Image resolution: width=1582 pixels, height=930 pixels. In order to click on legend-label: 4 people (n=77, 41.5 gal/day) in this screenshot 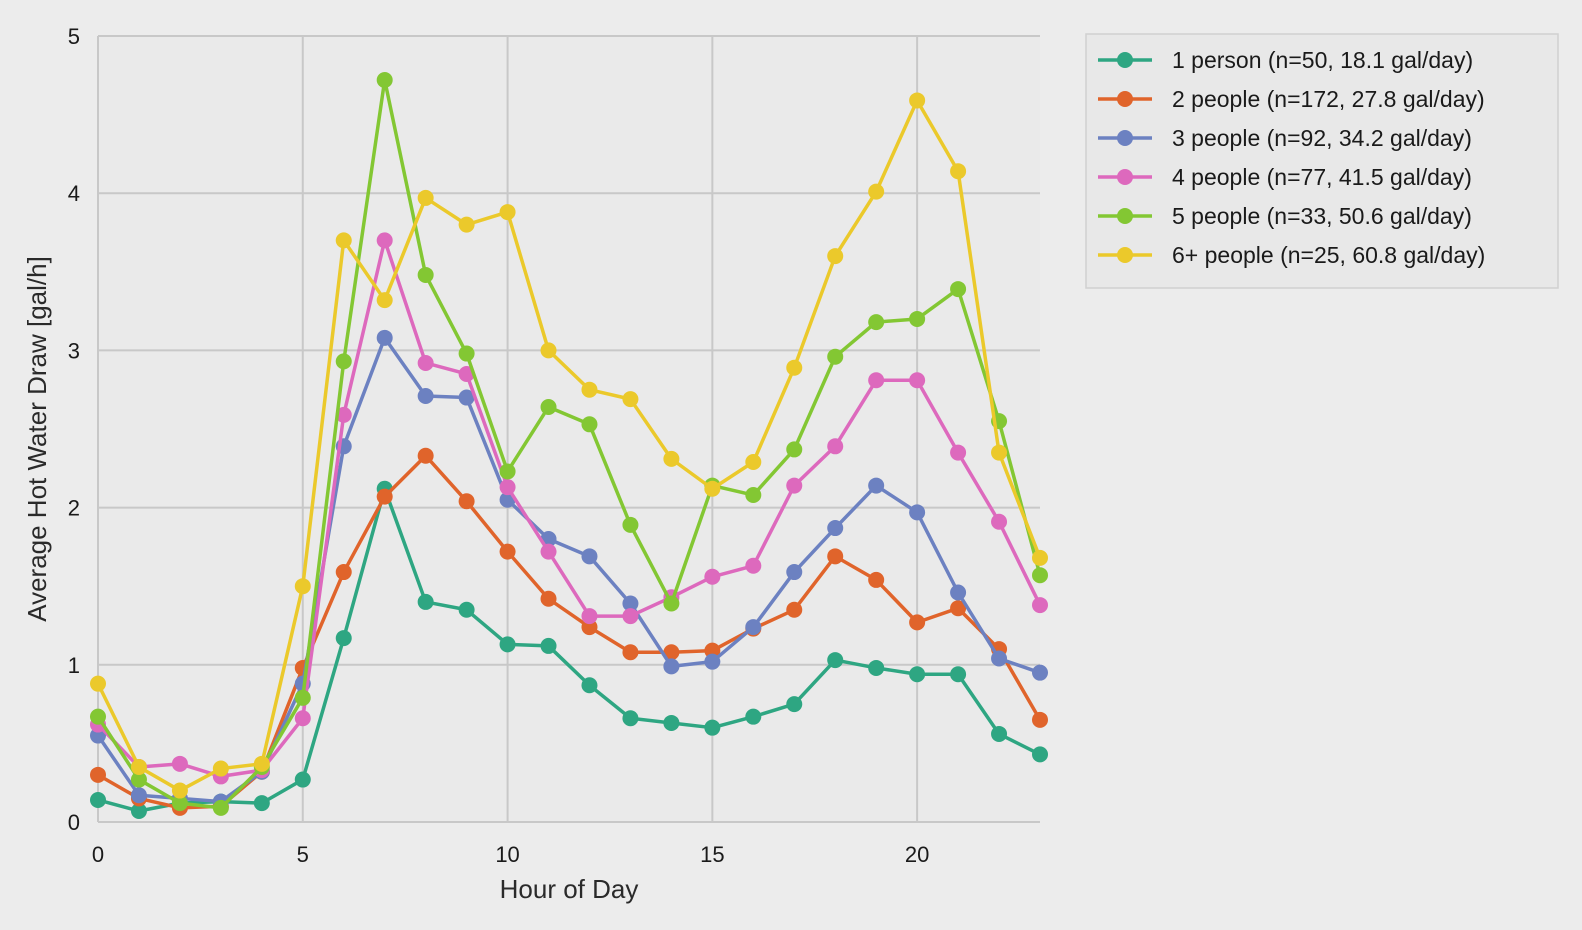, I will do `click(1322, 177)`.